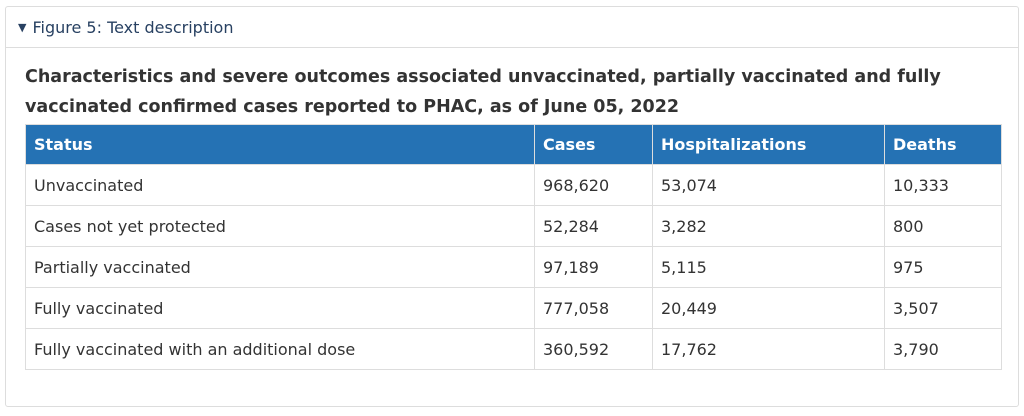 The image size is (1024, 416). Describe the element at coordinates (943, 185) in the screenshot. I see `cell-deaths: 10,333` at that location.